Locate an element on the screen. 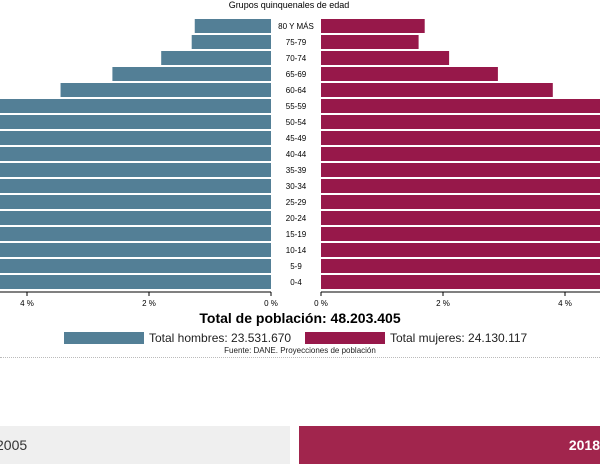 The image size is (600, 471). legend-men: Total hombres: 23.531.670 is located at coordinates (177, 338).